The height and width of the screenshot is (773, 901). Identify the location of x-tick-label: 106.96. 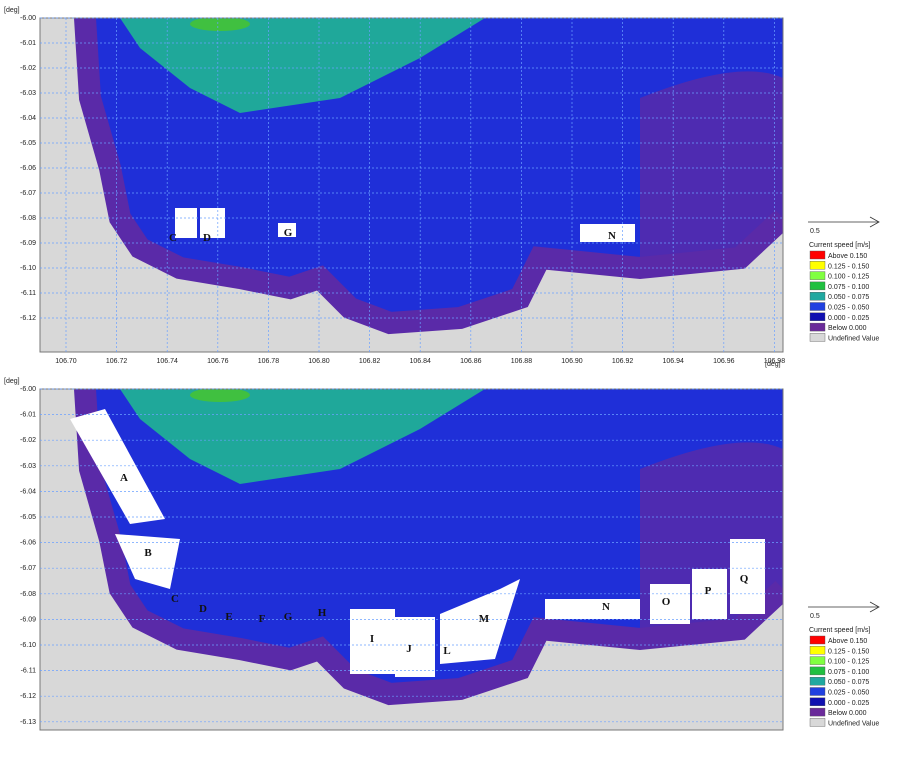
(724, 361).